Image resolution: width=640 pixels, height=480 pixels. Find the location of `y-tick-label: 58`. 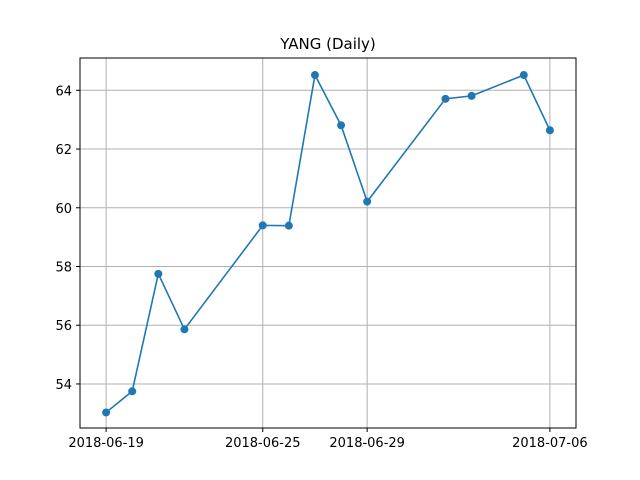

y-tick-label: 58 is located at coordinates (63, 267).